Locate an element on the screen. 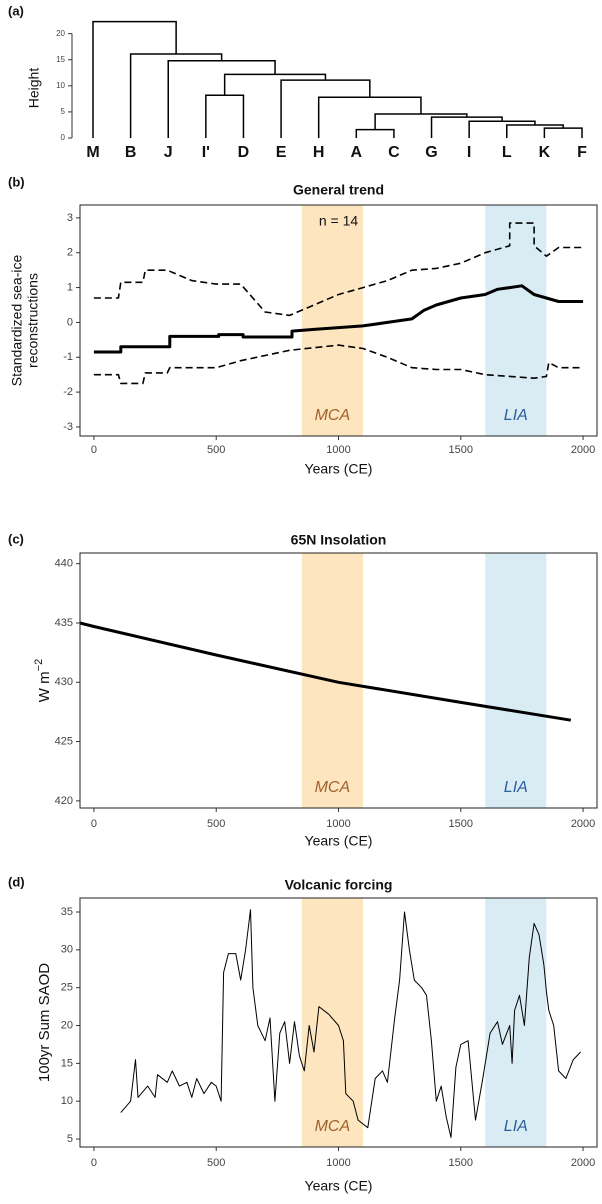  leaf-label: G is located at coordinates (431, 152).